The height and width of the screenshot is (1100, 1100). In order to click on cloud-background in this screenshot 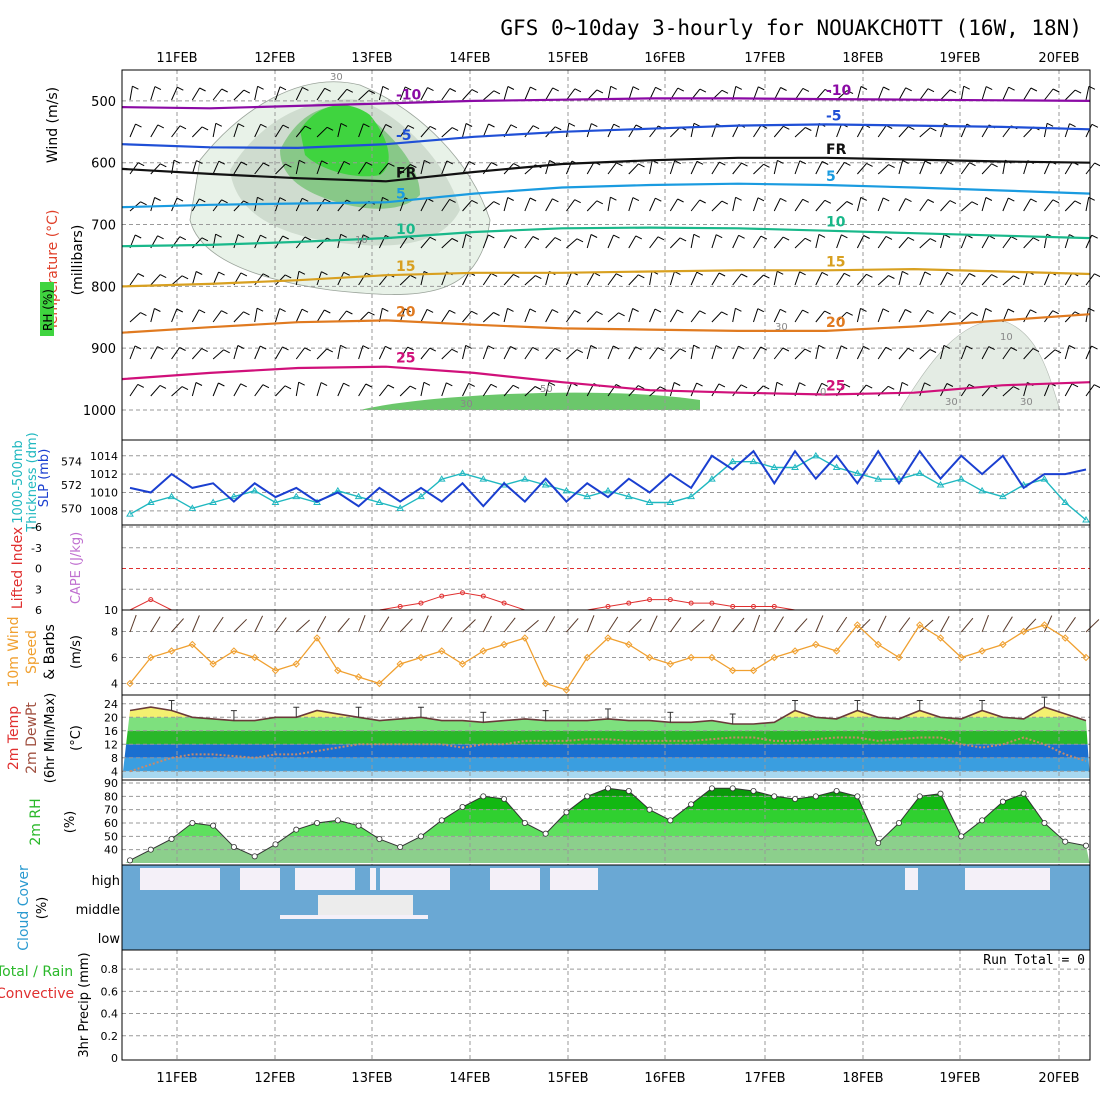, I will do `click(606, 907)`.